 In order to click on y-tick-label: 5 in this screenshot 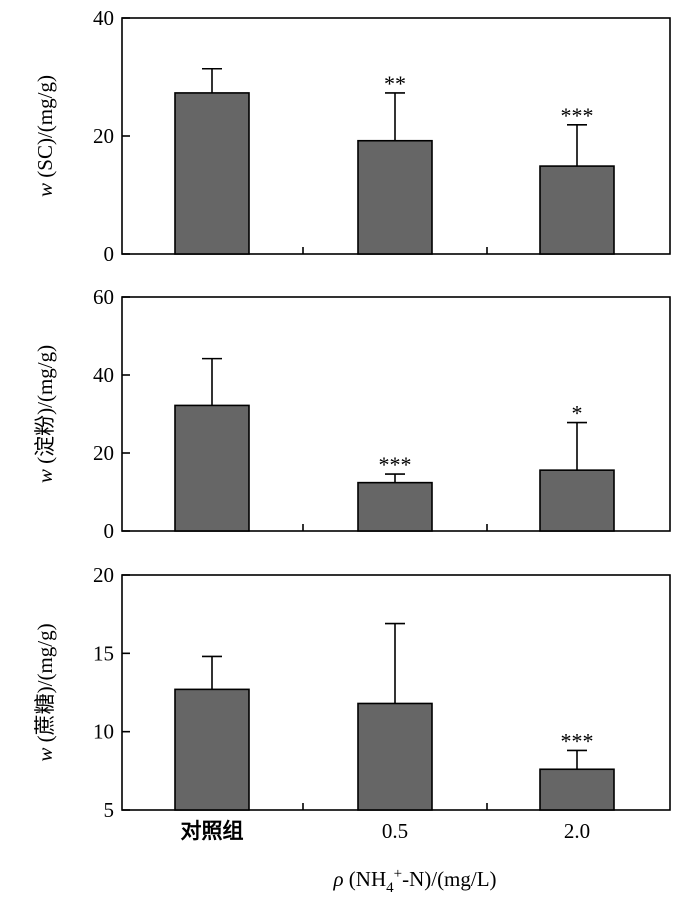, I will do `click(109, 810)`.